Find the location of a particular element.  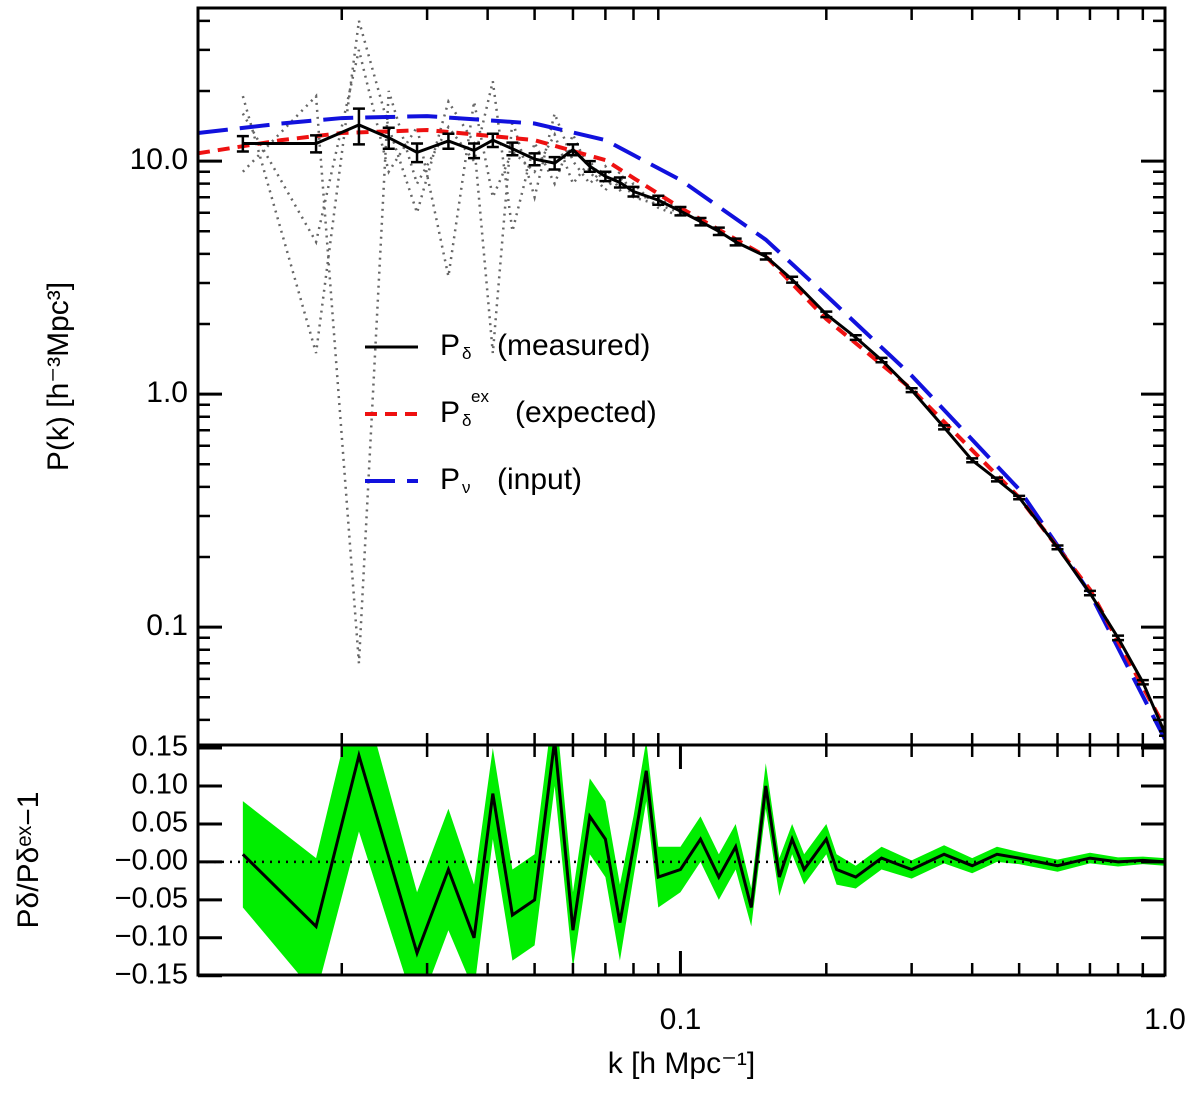

y-tick-label: −0.05 is located at coordinates (151, 899).